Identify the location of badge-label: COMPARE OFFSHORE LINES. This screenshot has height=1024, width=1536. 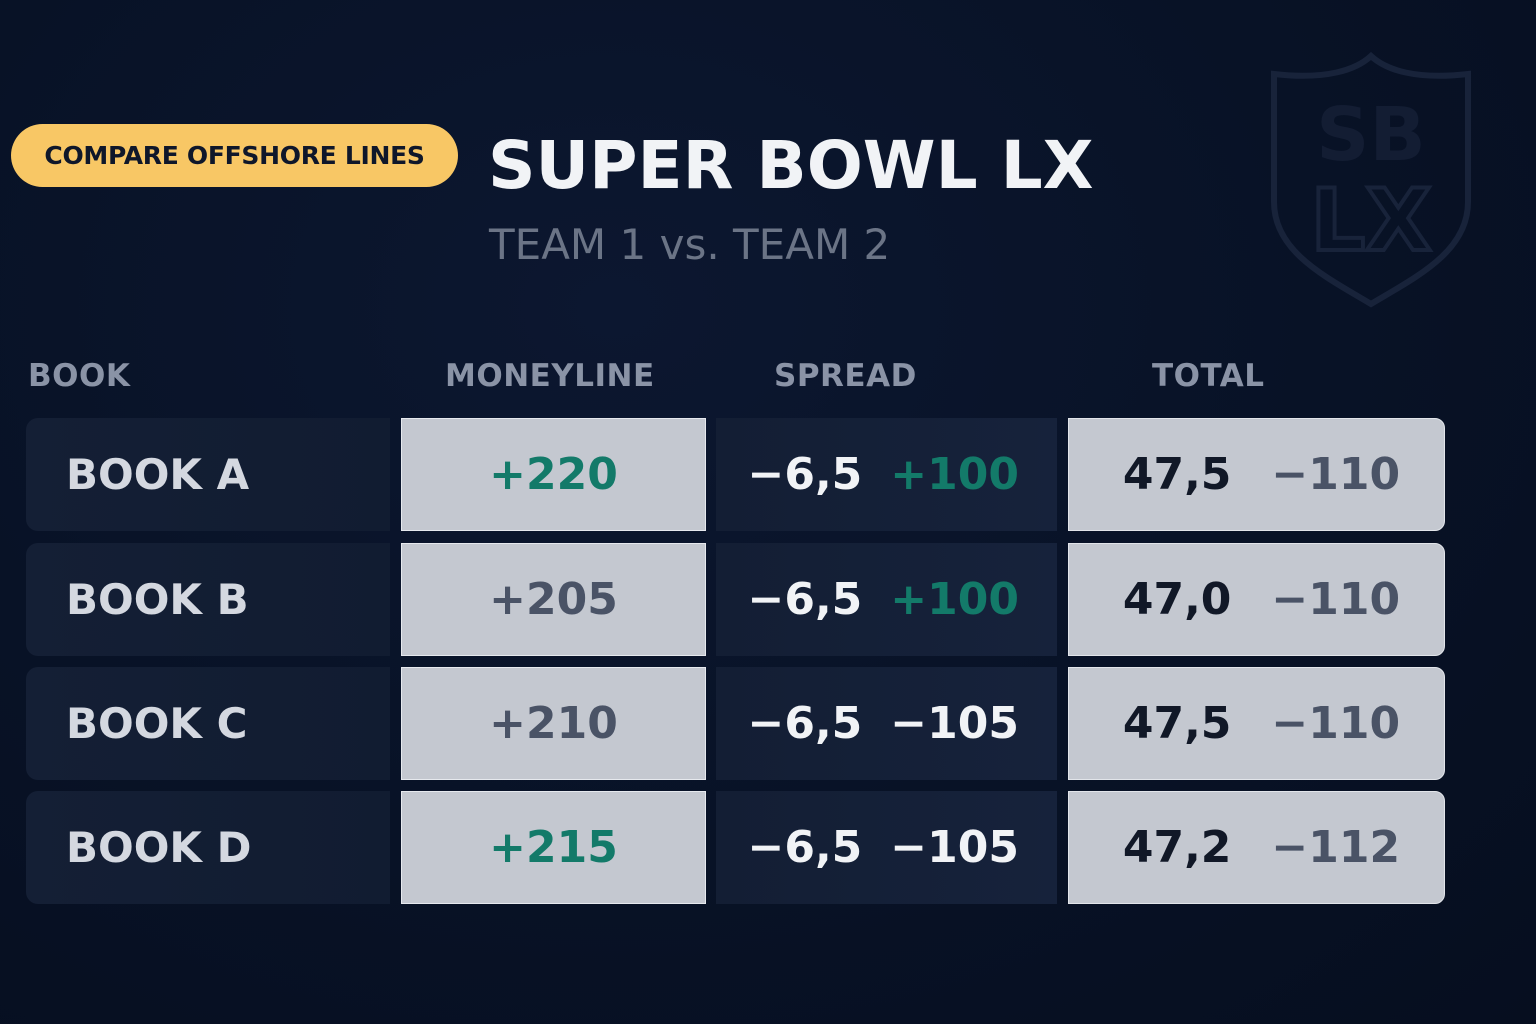
(234, 155).